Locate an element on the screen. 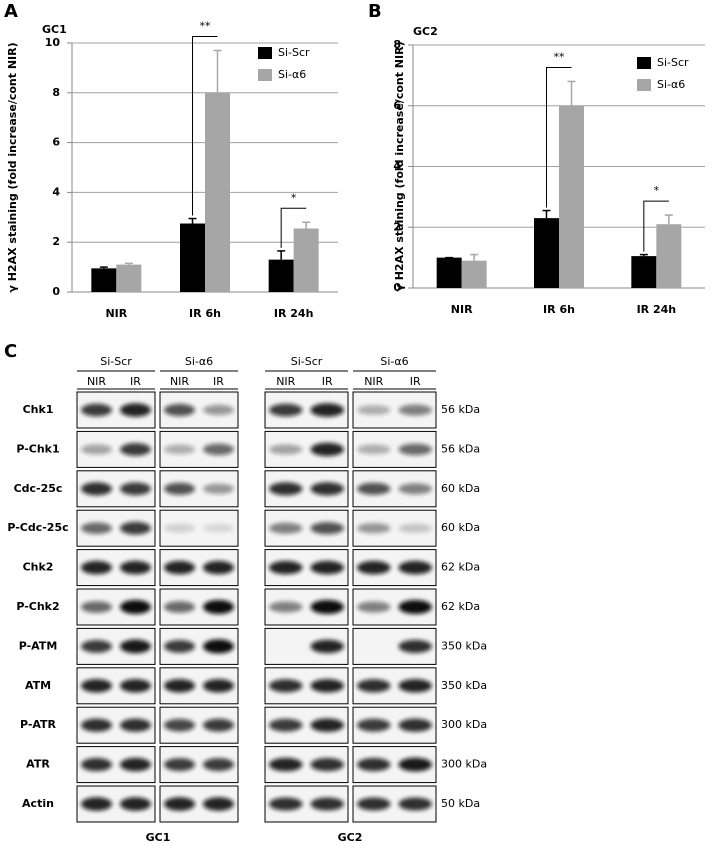 Image resolution: width=725 pixels, height=846 pixels. y-tick-label: 8 is located at coordinates (56, 92).